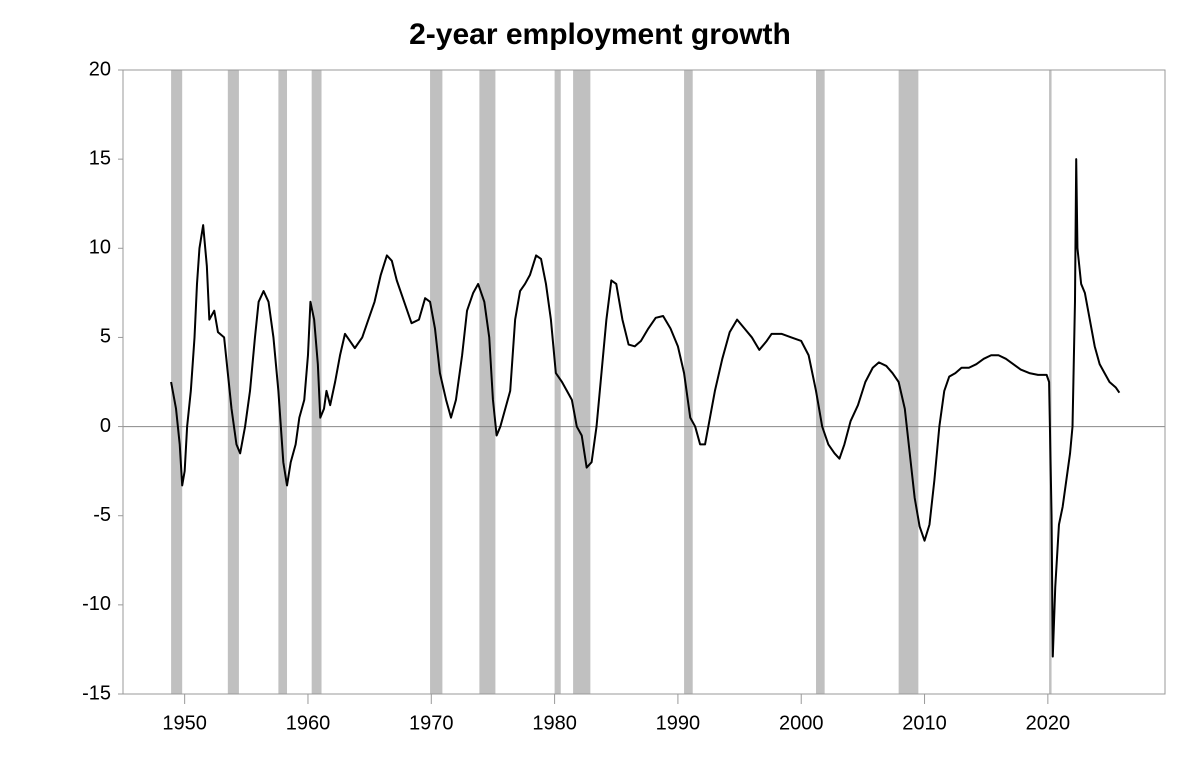 This screenshot has height=757, width=1200. Describe the element at coordinates (678, 723) in the screenshot. I see `x-tick-label: 1990` at that location.